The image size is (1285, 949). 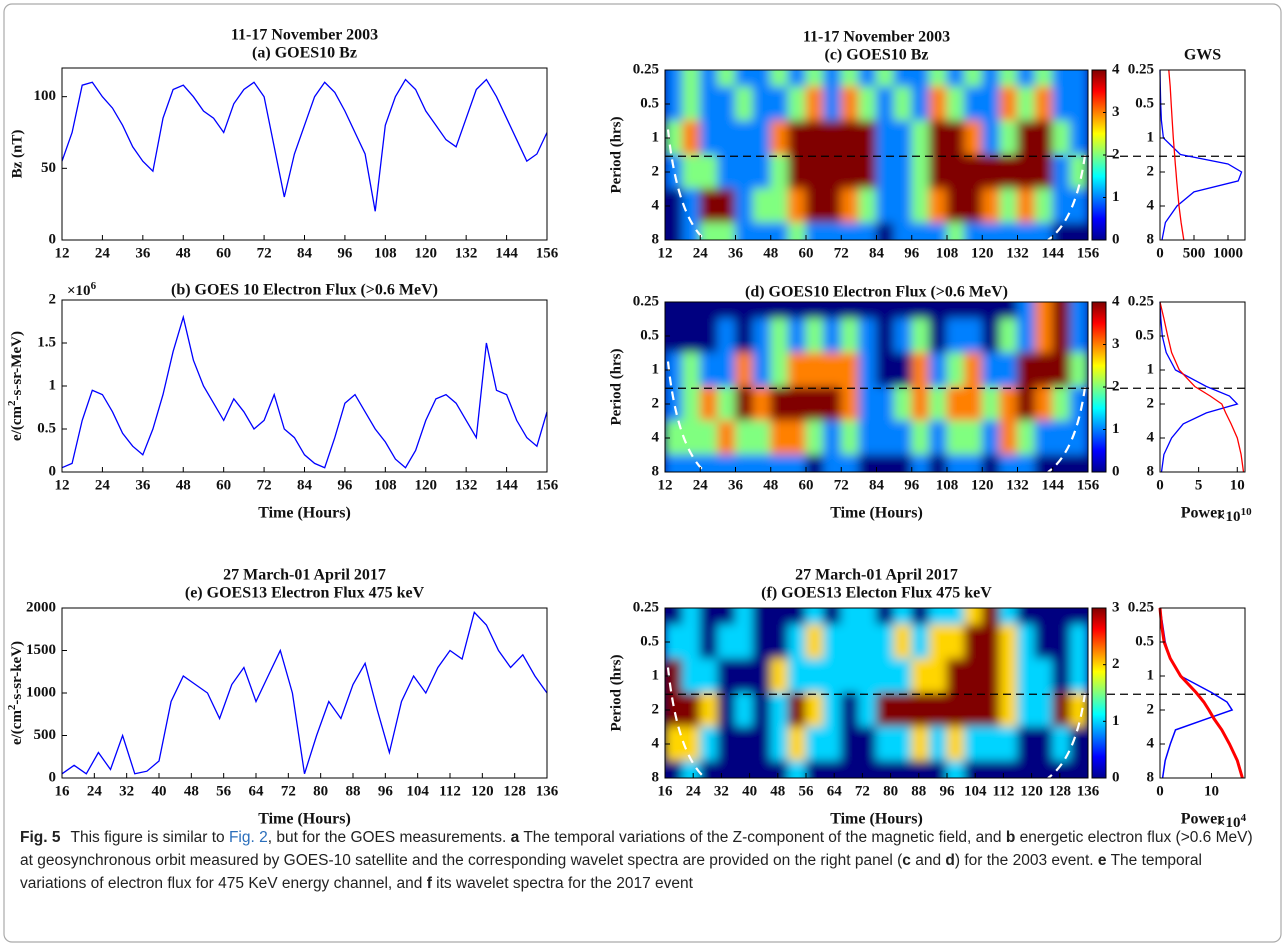 I want to click on caption-text: d, so click(x=950, y=860).